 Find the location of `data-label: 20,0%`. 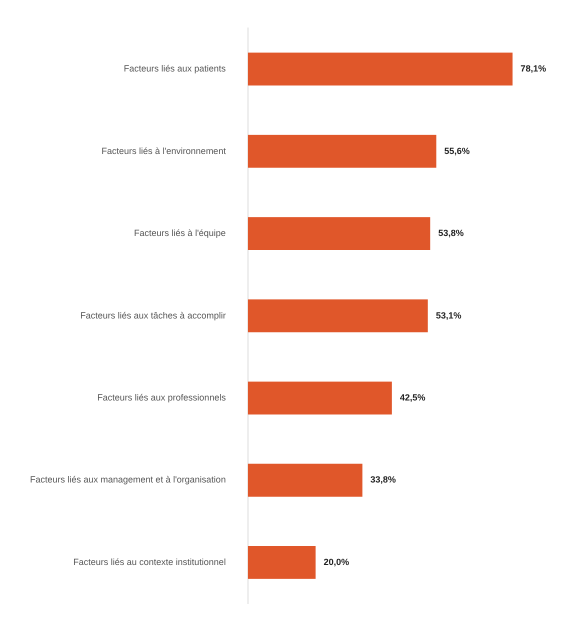

data-label: 20,0% is located at coordinates (337, 561).